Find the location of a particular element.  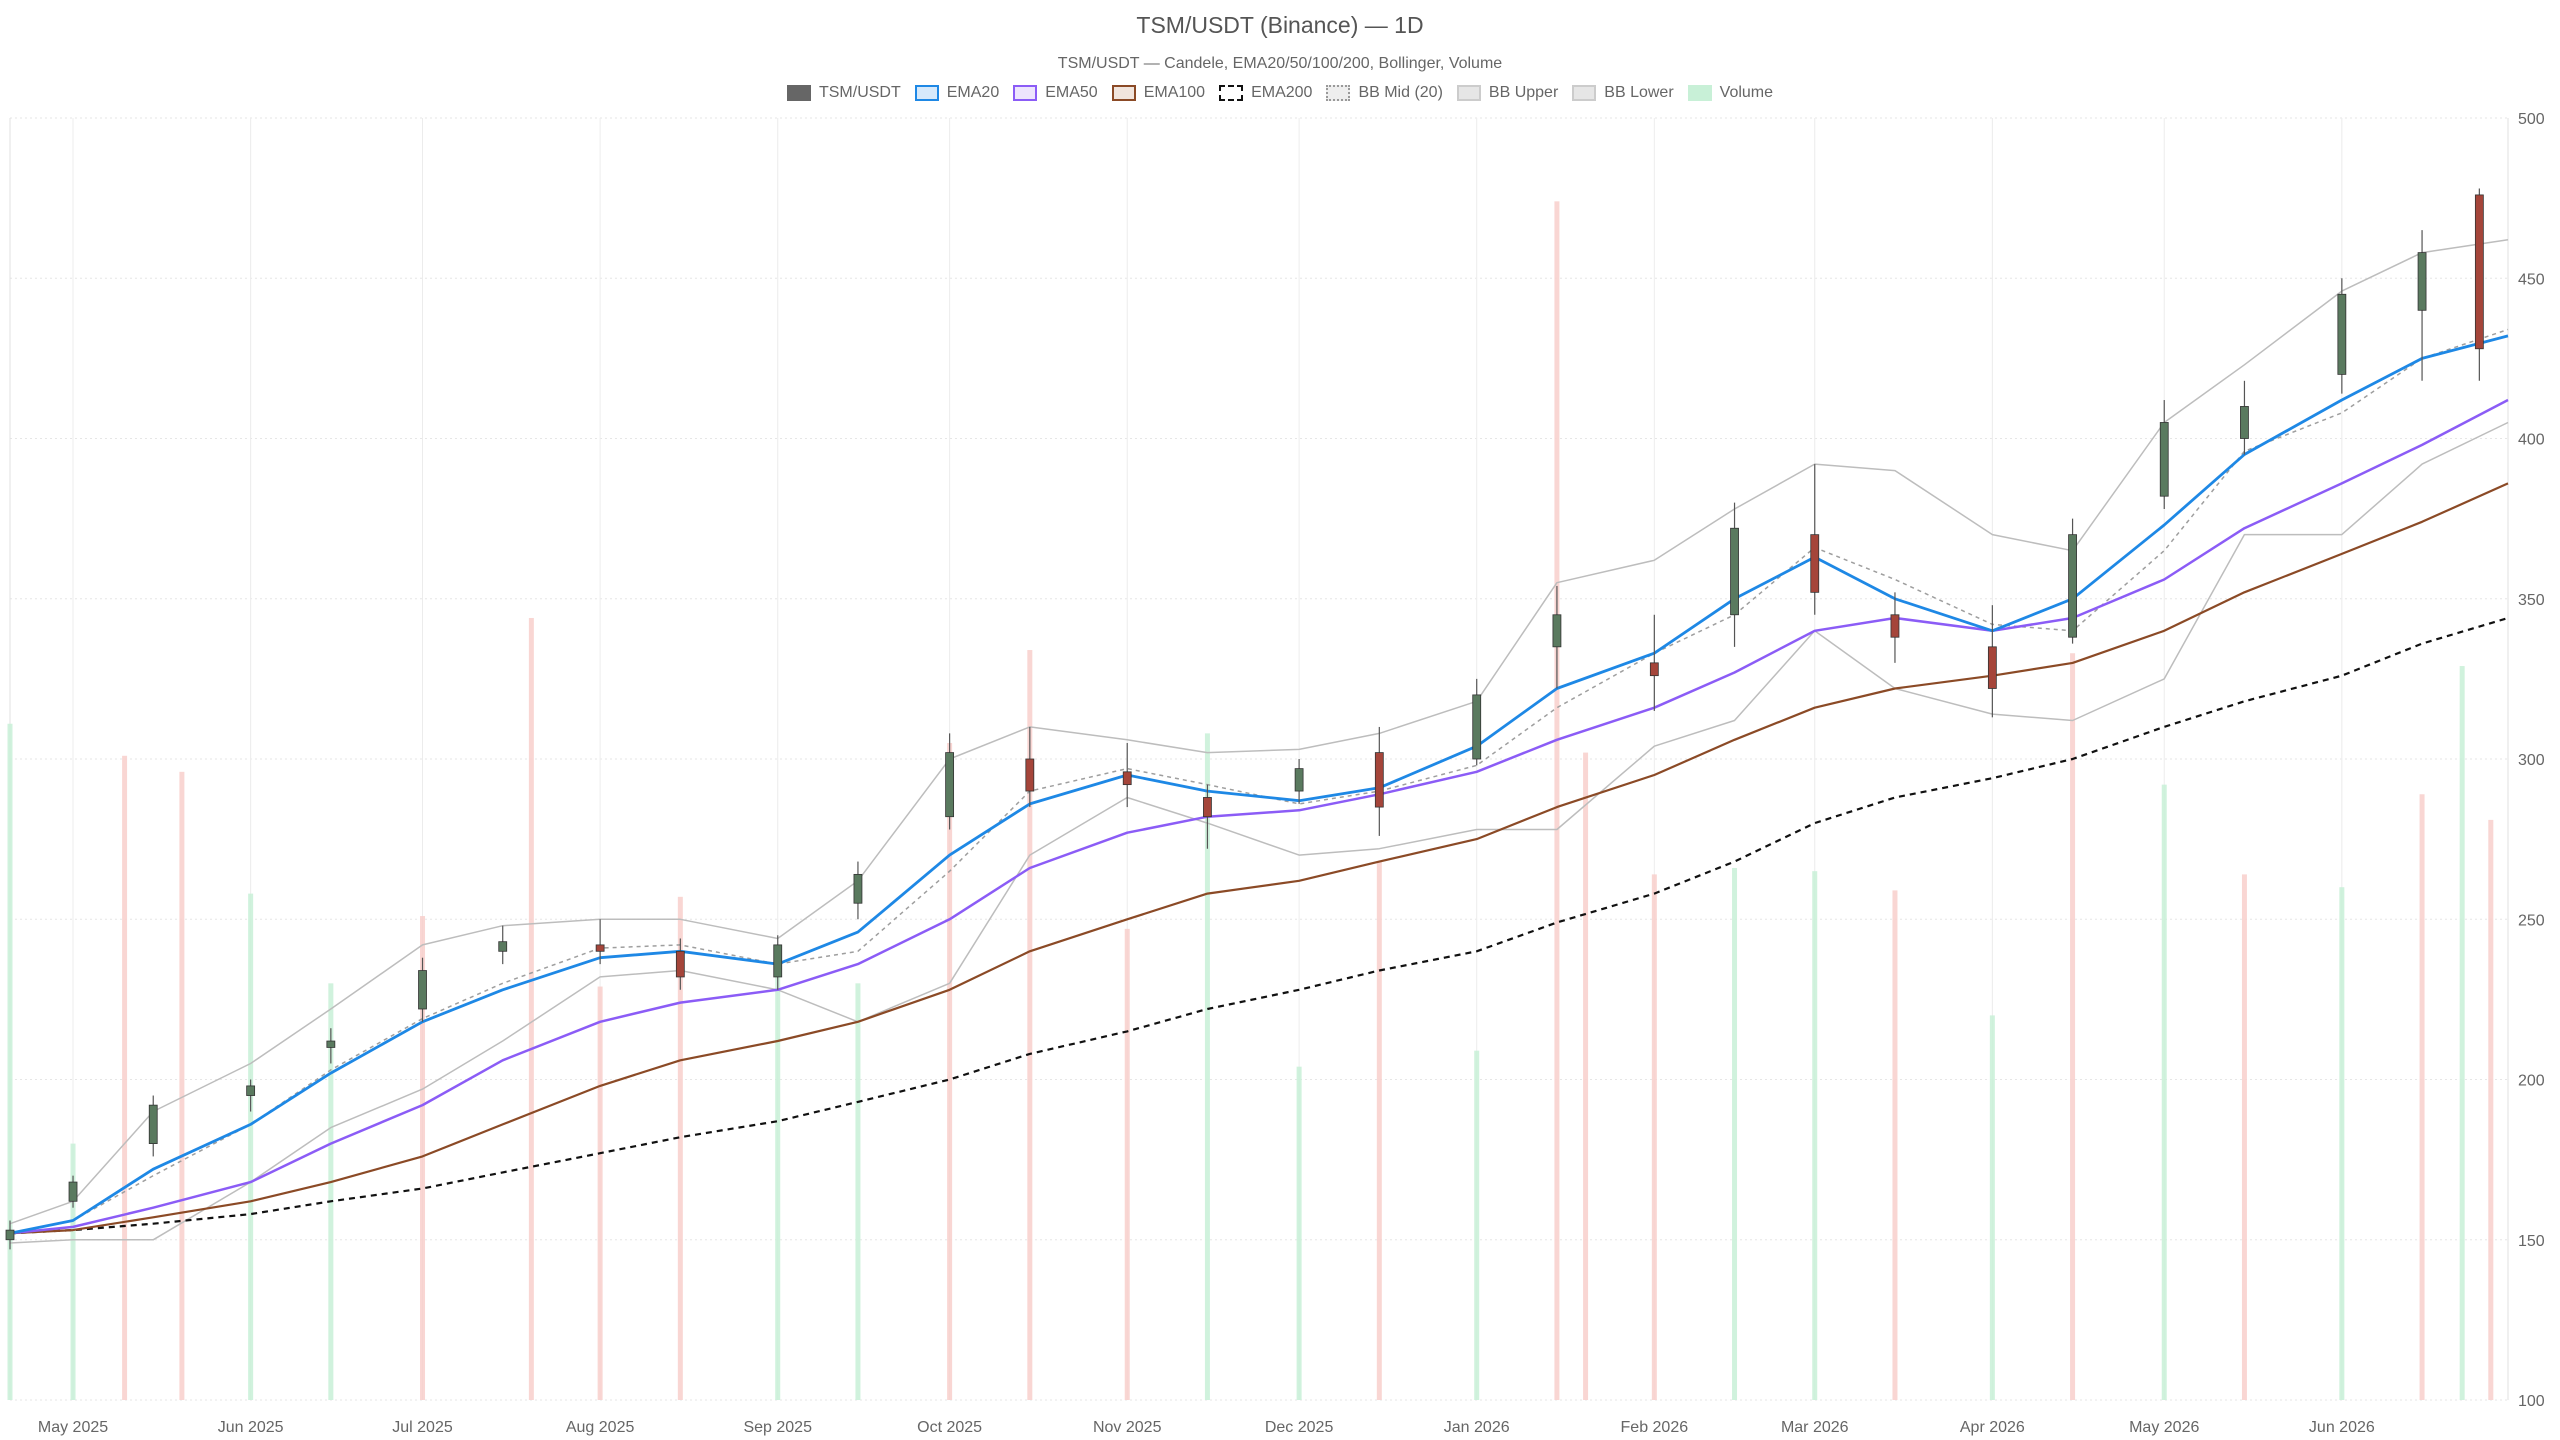

legend-label: EMA50 is located at coordinates (1071, 92).